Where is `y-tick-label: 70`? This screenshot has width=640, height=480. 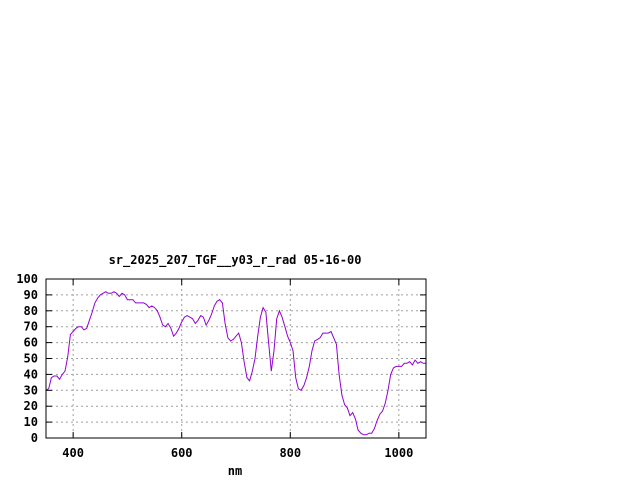
y-tick-label: 70 is located at coordinates (31, 327).